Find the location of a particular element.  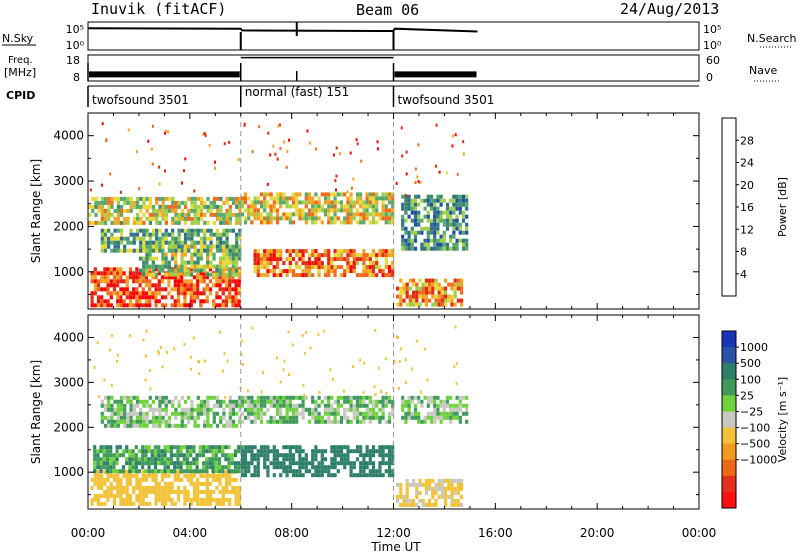

ytick-label: 2000 is located at coordinates (68, 427).